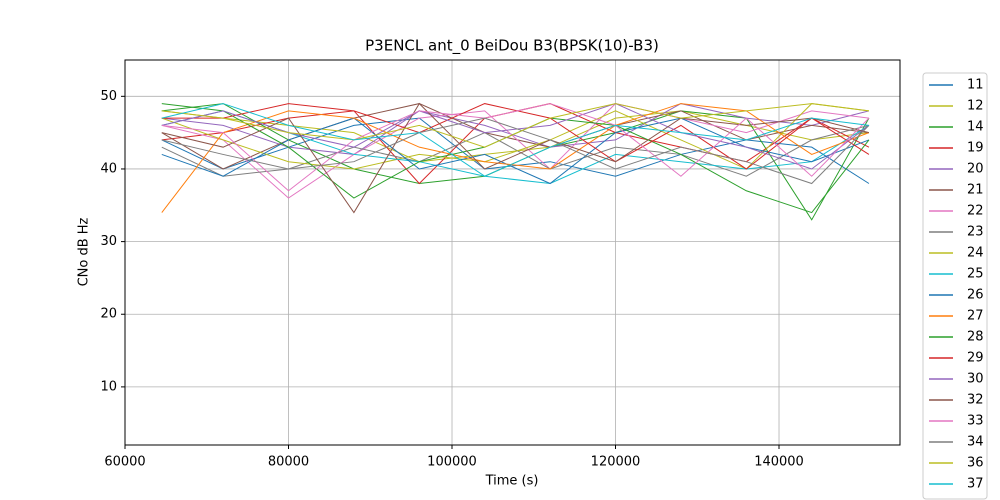 The height and width of the screenshot is (500, 1000). I want to click on legend-label: 20, so click(975, 169).